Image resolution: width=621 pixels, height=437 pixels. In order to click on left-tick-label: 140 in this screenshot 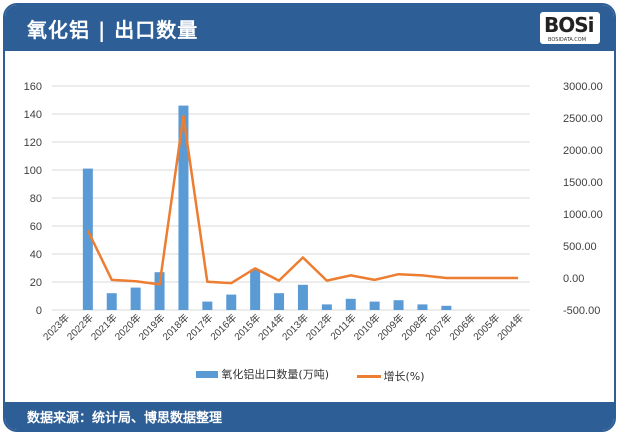, I will do `click(33, 115)`.